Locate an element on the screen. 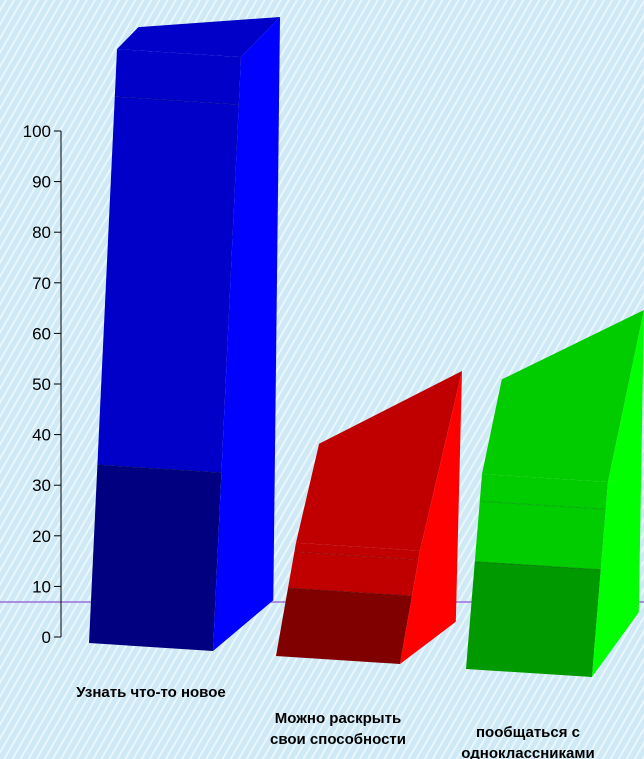  y-tick-label: 30 is located at coordinates (41, 485).